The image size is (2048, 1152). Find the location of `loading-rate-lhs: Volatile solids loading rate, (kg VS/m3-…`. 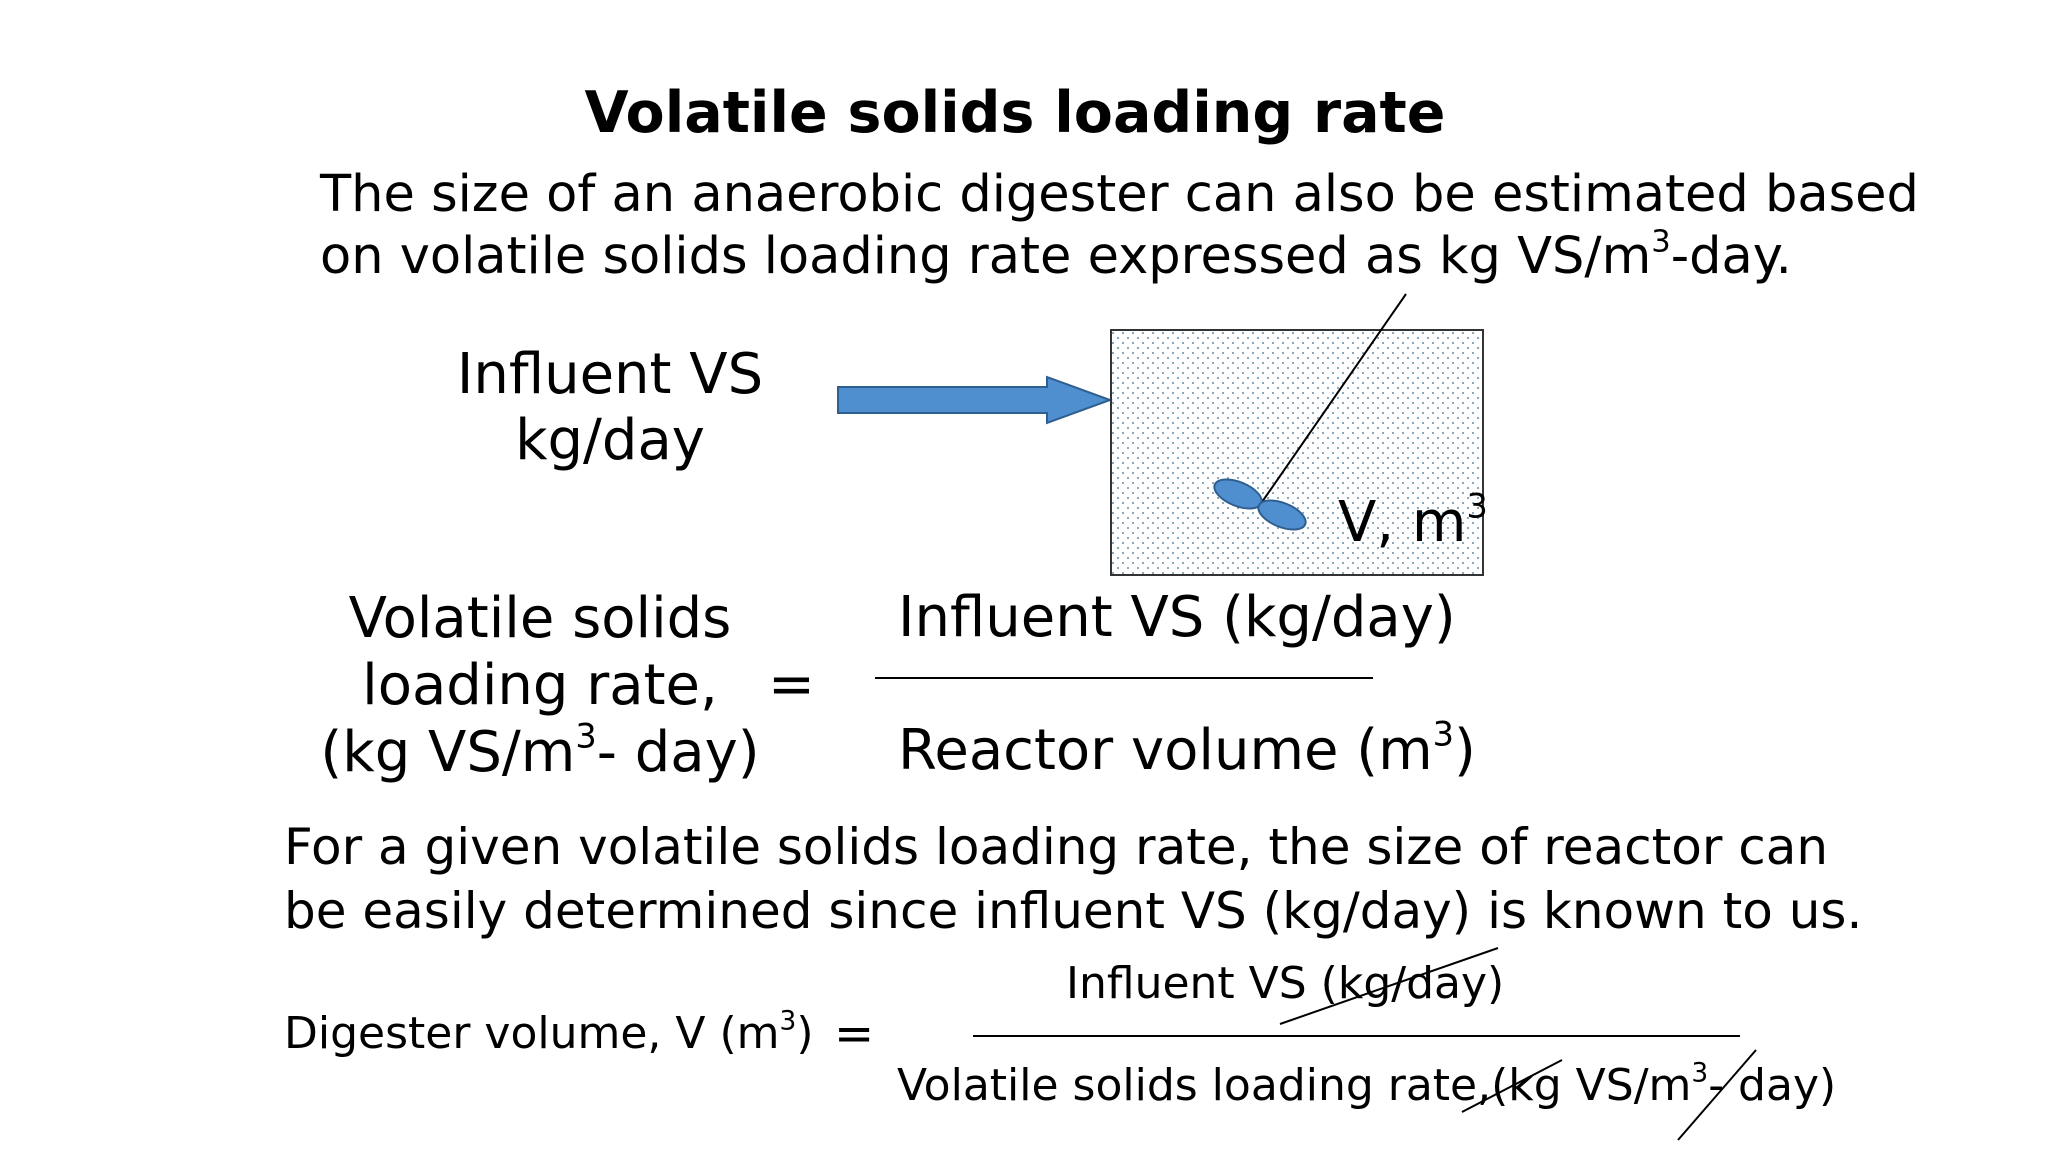

loading-rate-lhs: Volatile solids loading rate, (kg VS/m3-… is located at coordinates (540, 685).